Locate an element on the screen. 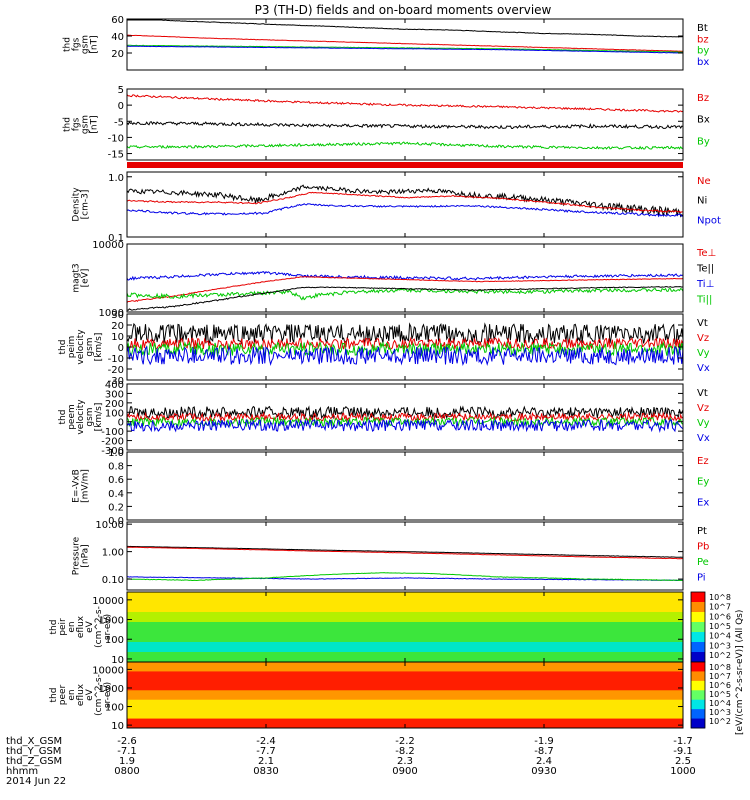 The width and height of the screenshot is (750, 800). y-tick-label: -5 is located at coordinates (119, 122).